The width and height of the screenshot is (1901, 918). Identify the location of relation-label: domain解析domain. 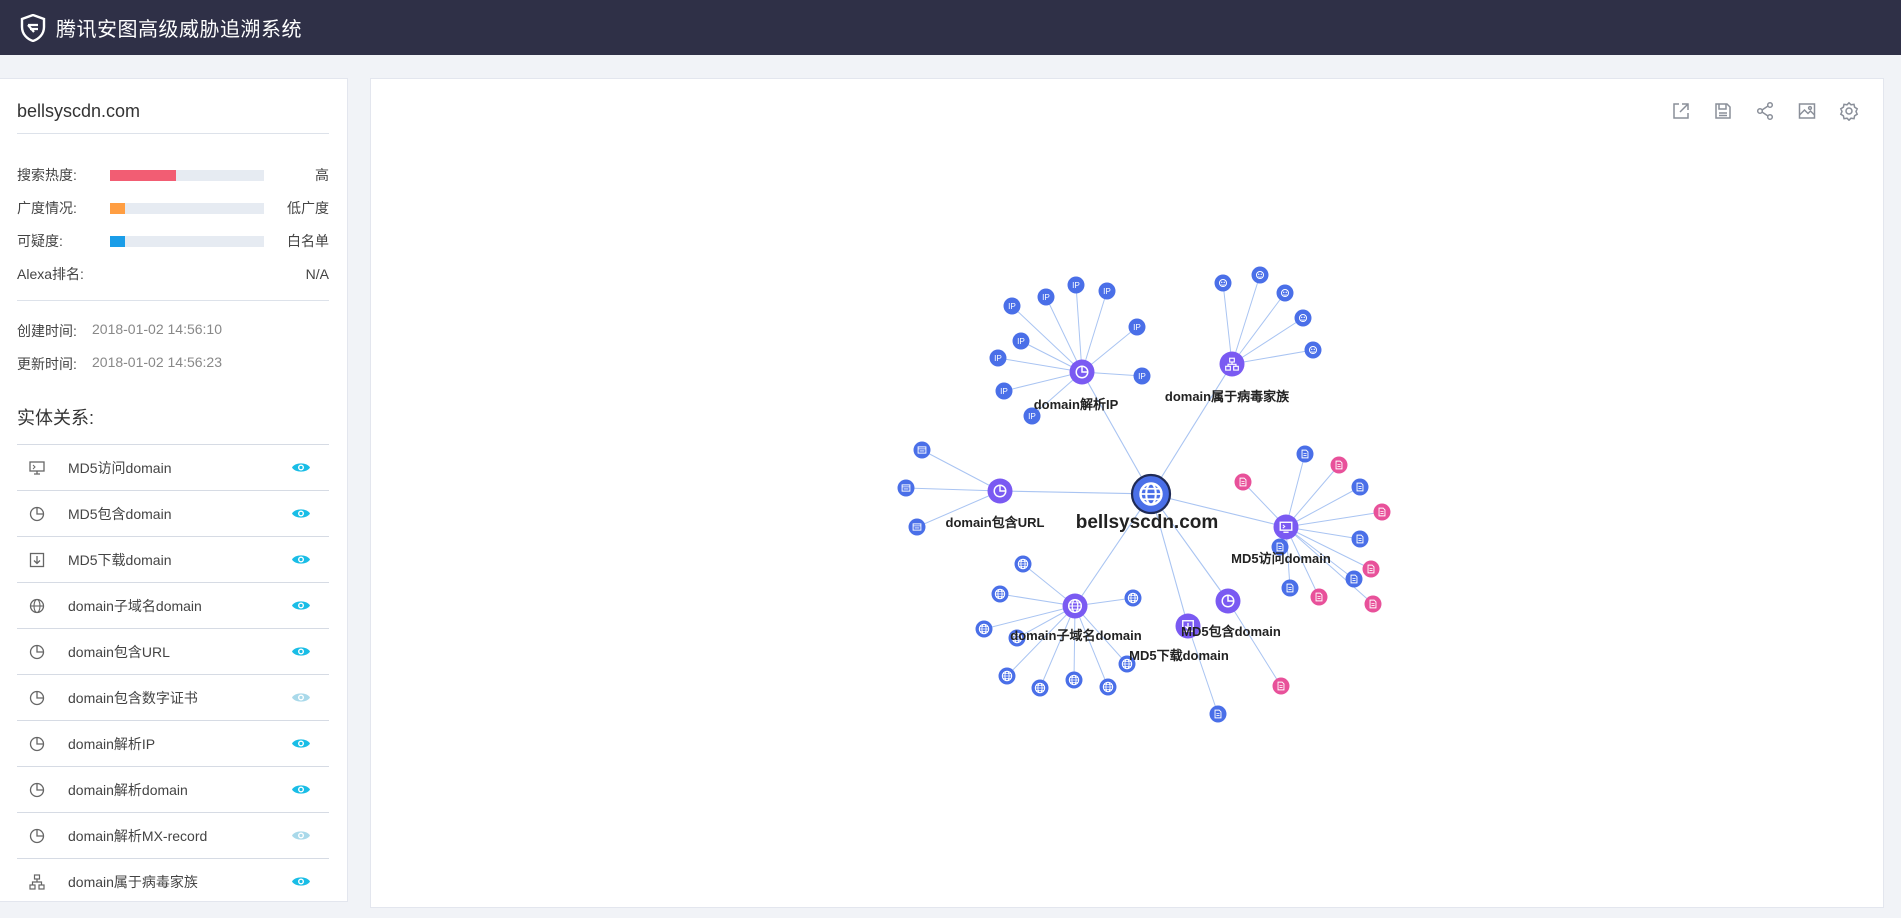
(128, 789).